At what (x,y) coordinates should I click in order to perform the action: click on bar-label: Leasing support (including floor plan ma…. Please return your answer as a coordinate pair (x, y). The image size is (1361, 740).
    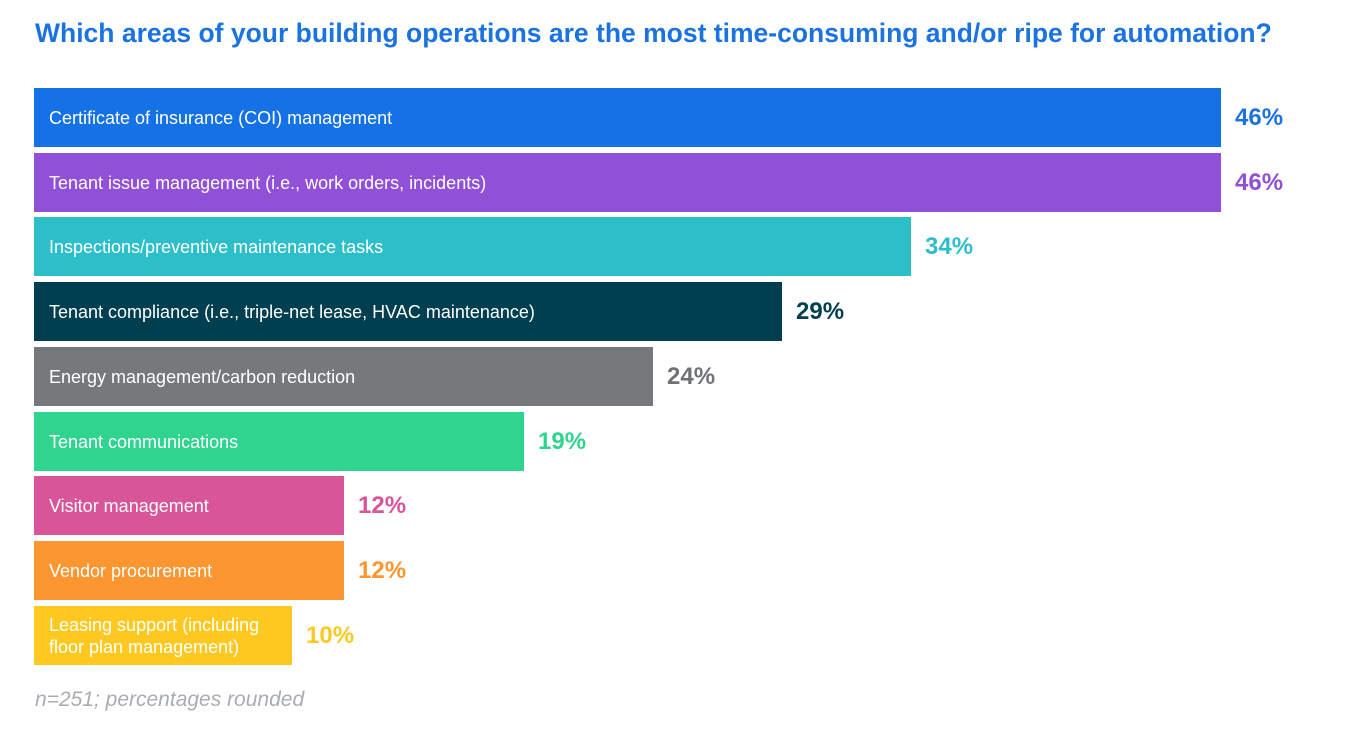
    Looking at the image, I should click on (154, 635).